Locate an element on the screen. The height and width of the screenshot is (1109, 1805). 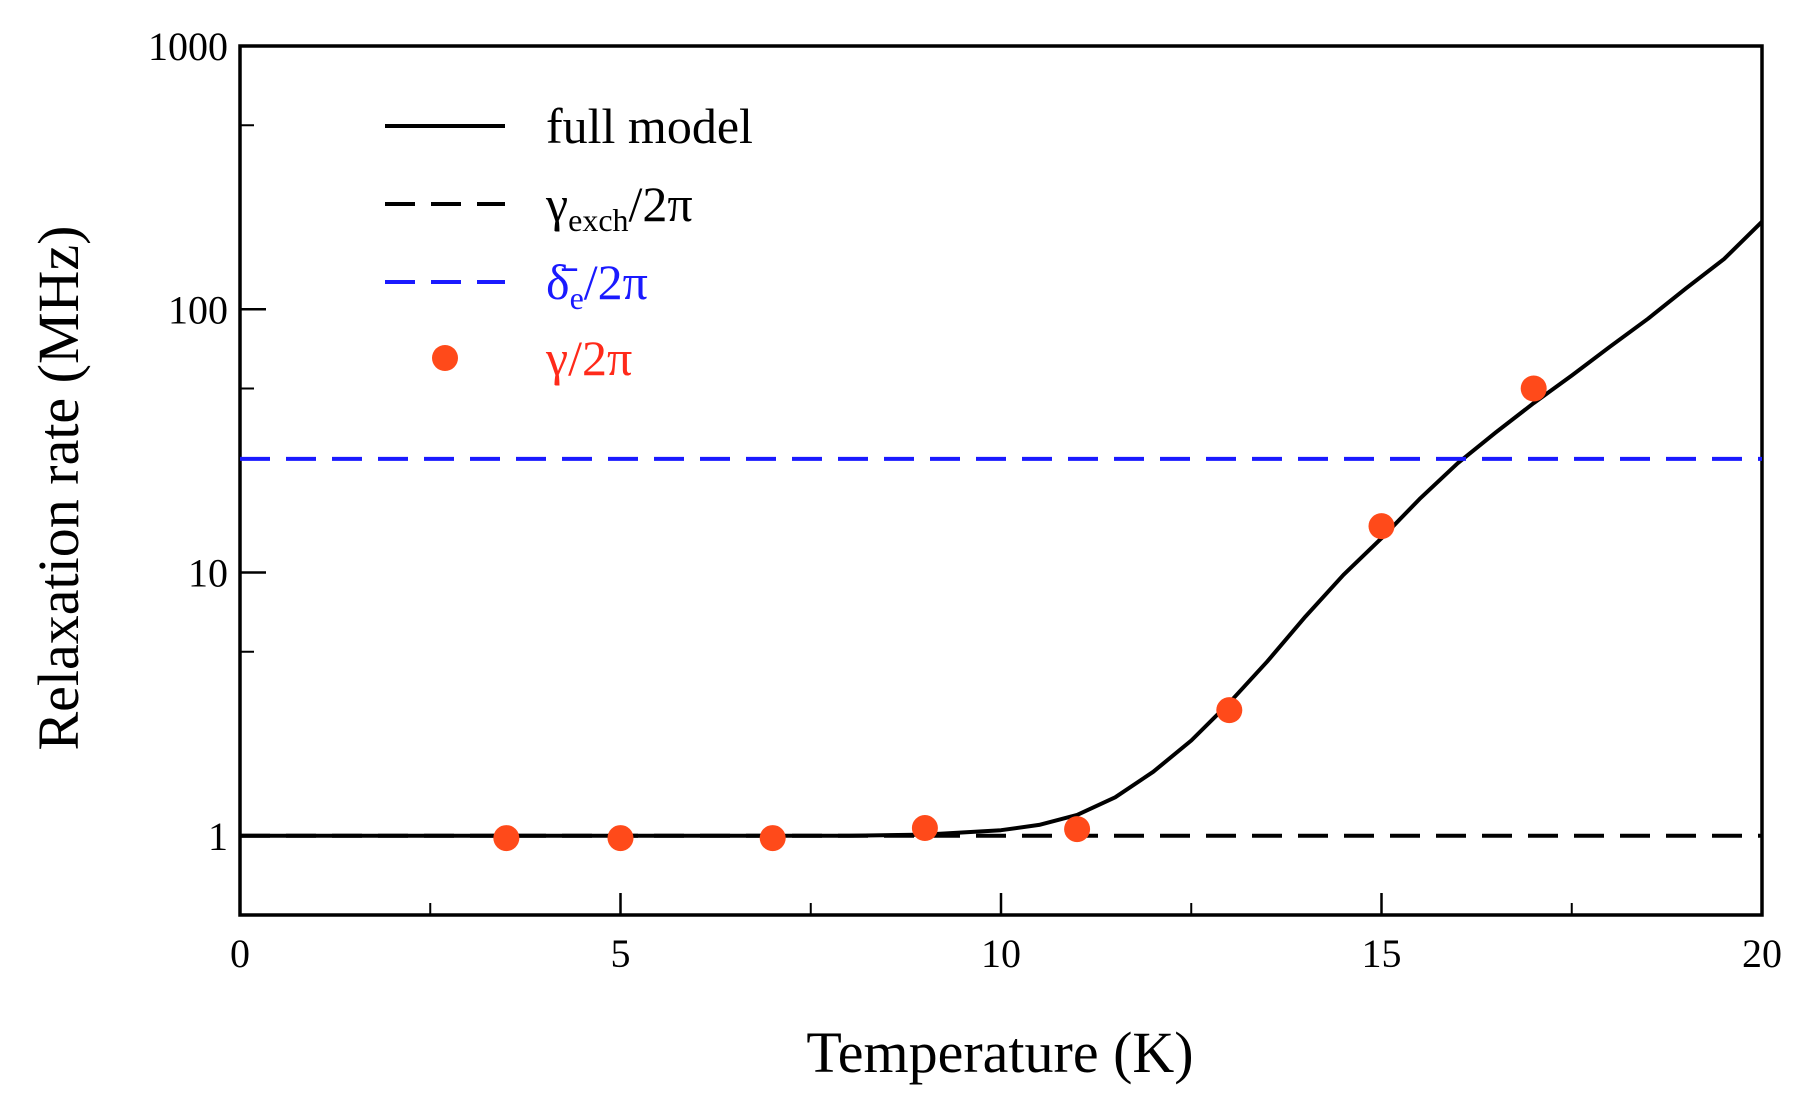
legend-label-gamma_exch: γexch/2π is located at coordinates (619, 207).